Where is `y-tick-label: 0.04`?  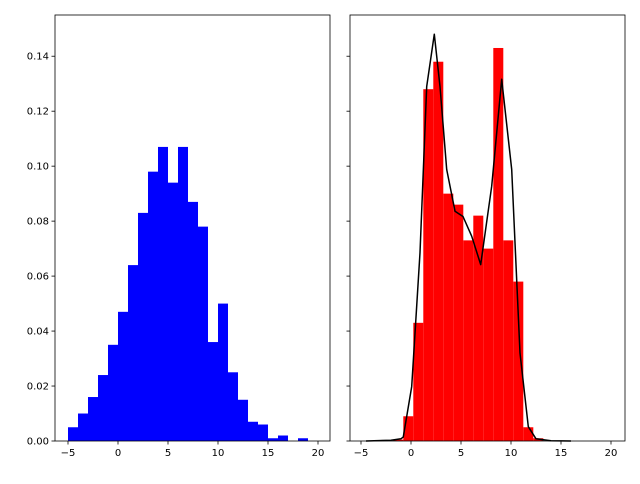 y-tick-label: 0.04 is located at coordinates (38, 332).